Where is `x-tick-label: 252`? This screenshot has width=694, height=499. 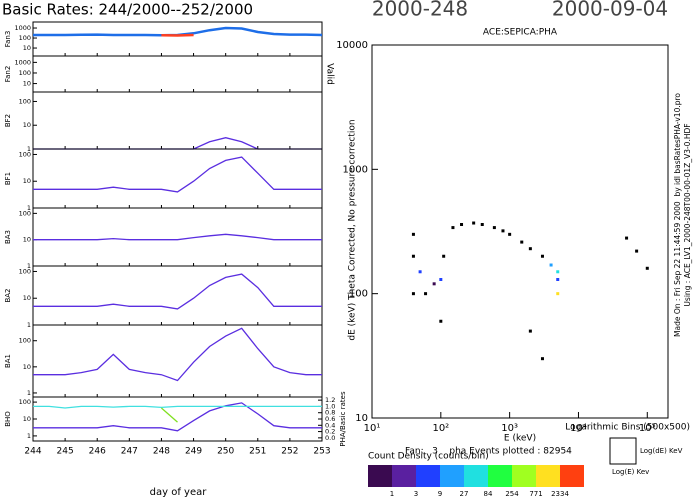 x-tick-label: 252 is located at coordinates (289, 452).